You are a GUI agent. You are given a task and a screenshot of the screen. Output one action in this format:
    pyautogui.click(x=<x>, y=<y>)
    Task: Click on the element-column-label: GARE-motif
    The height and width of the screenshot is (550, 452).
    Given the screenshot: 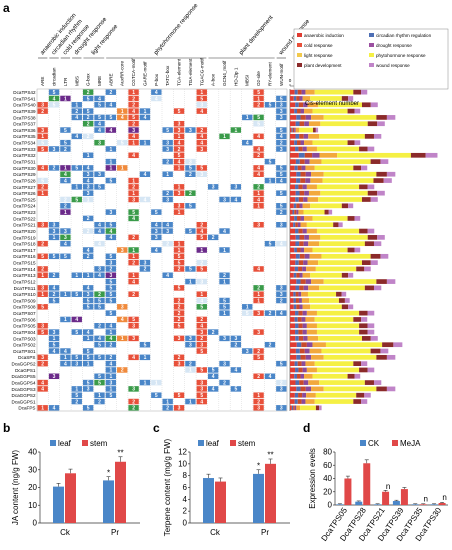 What is the action you would take?
    pyautogui.click(x=144, y=73)
    